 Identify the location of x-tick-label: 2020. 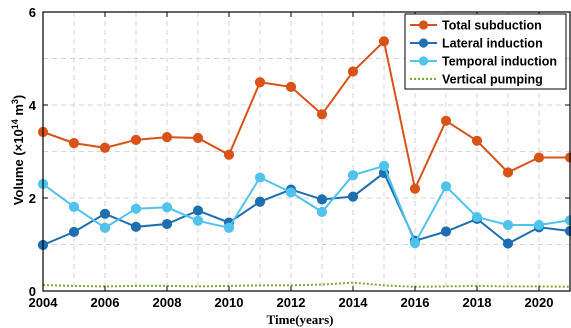
(539, 302).